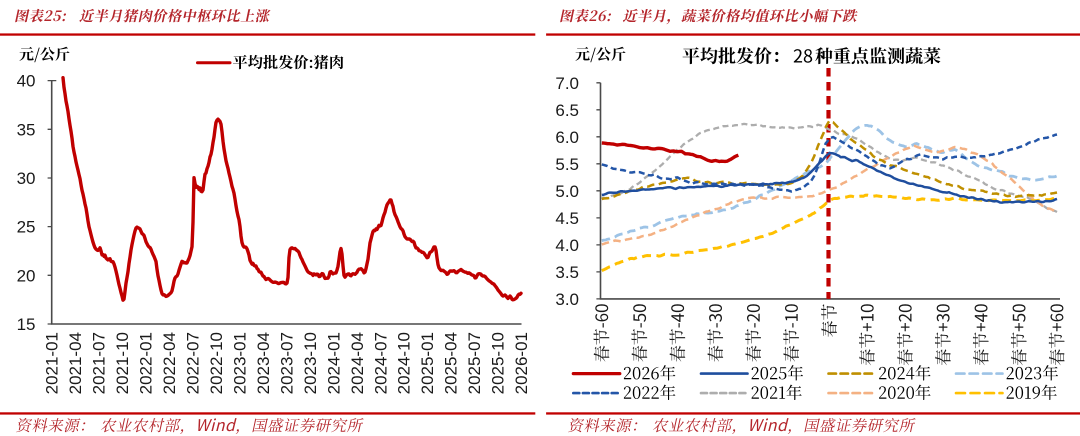 Image resolution: width=1080 pixels, height=436 pixels. What do you see at coordinates (26, 129) in the screenshot?
I see `svg-text: 35` at bounding box center [26, 129].